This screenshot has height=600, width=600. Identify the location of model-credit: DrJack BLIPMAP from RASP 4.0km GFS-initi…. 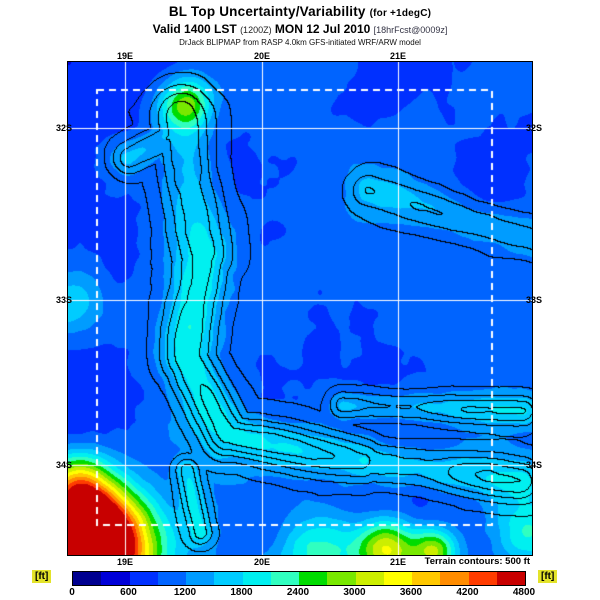
(300, 42).